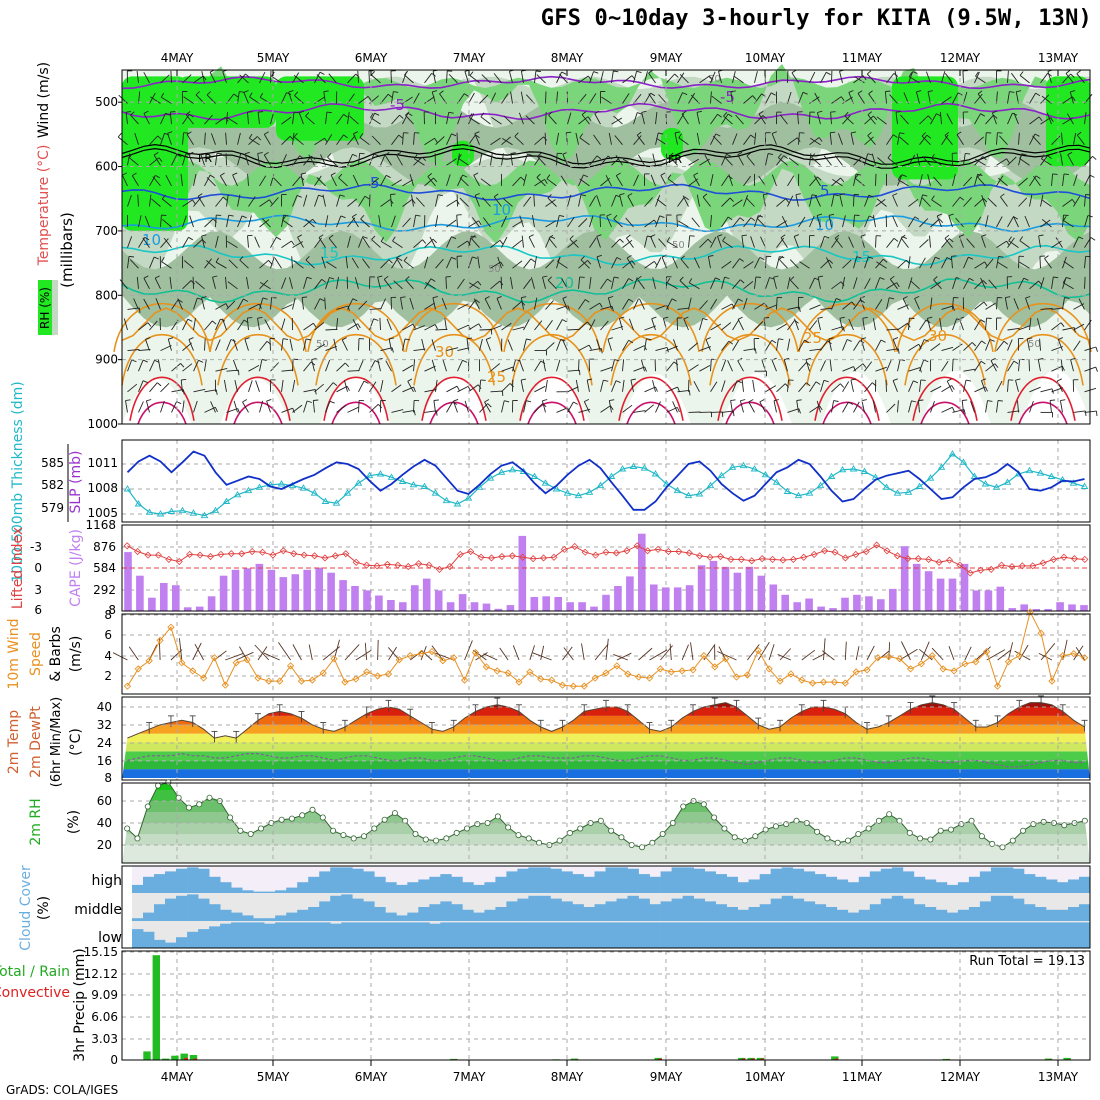 Image resolution: width=1100 pixels, height=1100 pixels. Describe the element at coordinates (62, 1090) in the screenshot. I see `credit-text: GrADS: COLA/IGES` at that location.